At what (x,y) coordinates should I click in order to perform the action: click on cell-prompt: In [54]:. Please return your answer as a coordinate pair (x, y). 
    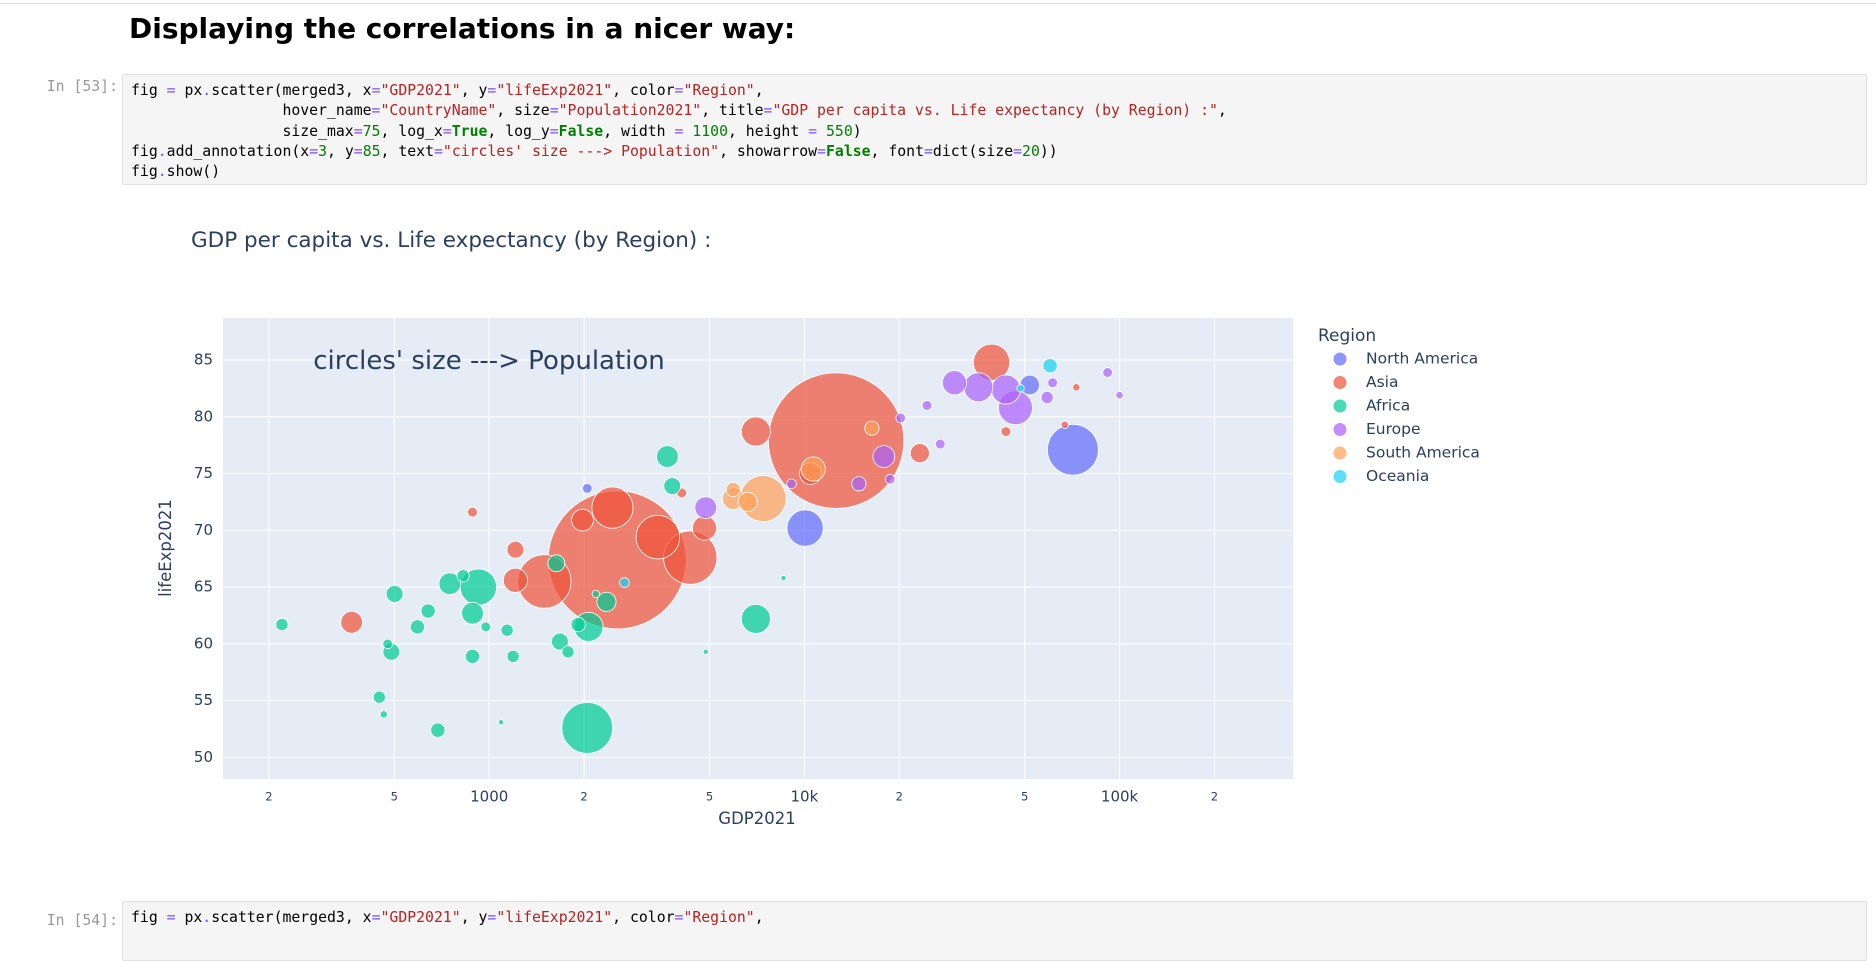
    Looking at the image, I should click on (82, 920).